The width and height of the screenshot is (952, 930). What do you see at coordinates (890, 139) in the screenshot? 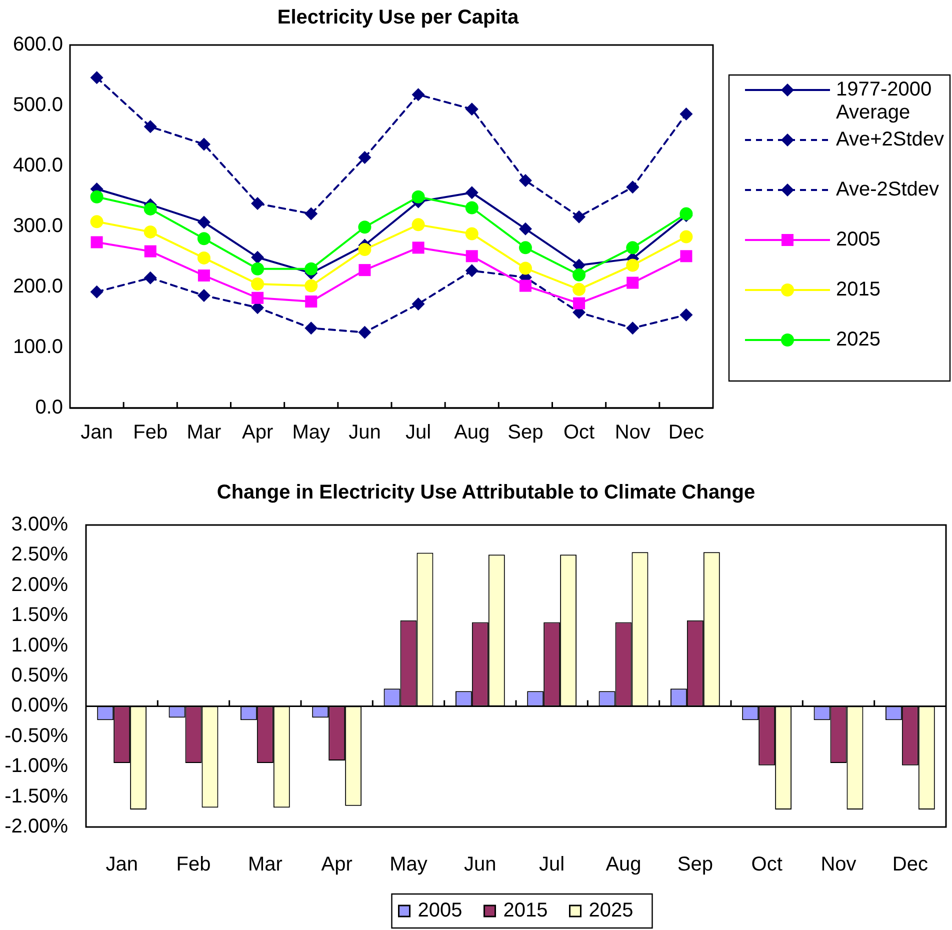
I see `legend-label: Ave+2Stdev` at bounding box center [890, 139].